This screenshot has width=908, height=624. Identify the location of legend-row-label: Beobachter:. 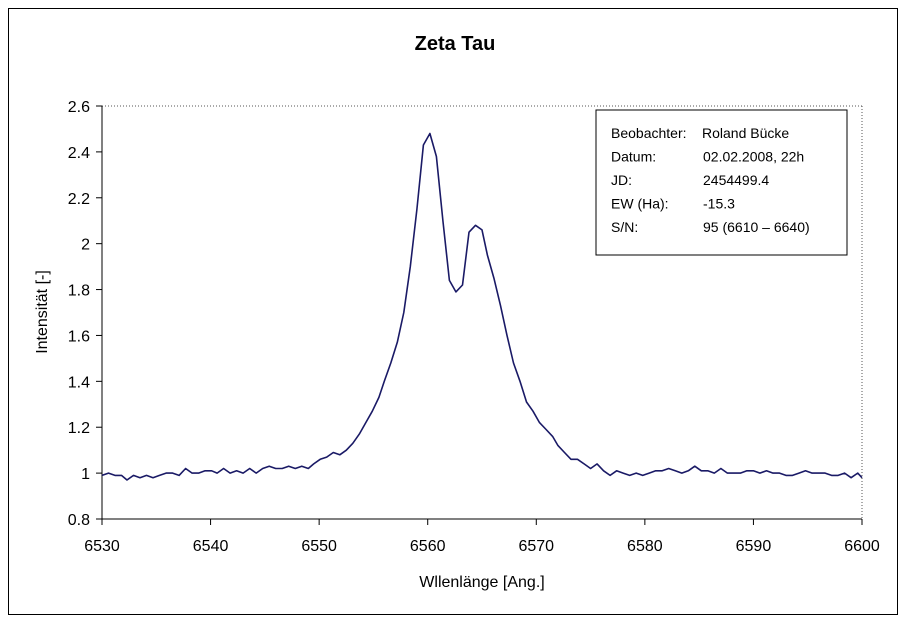
(649, 133).